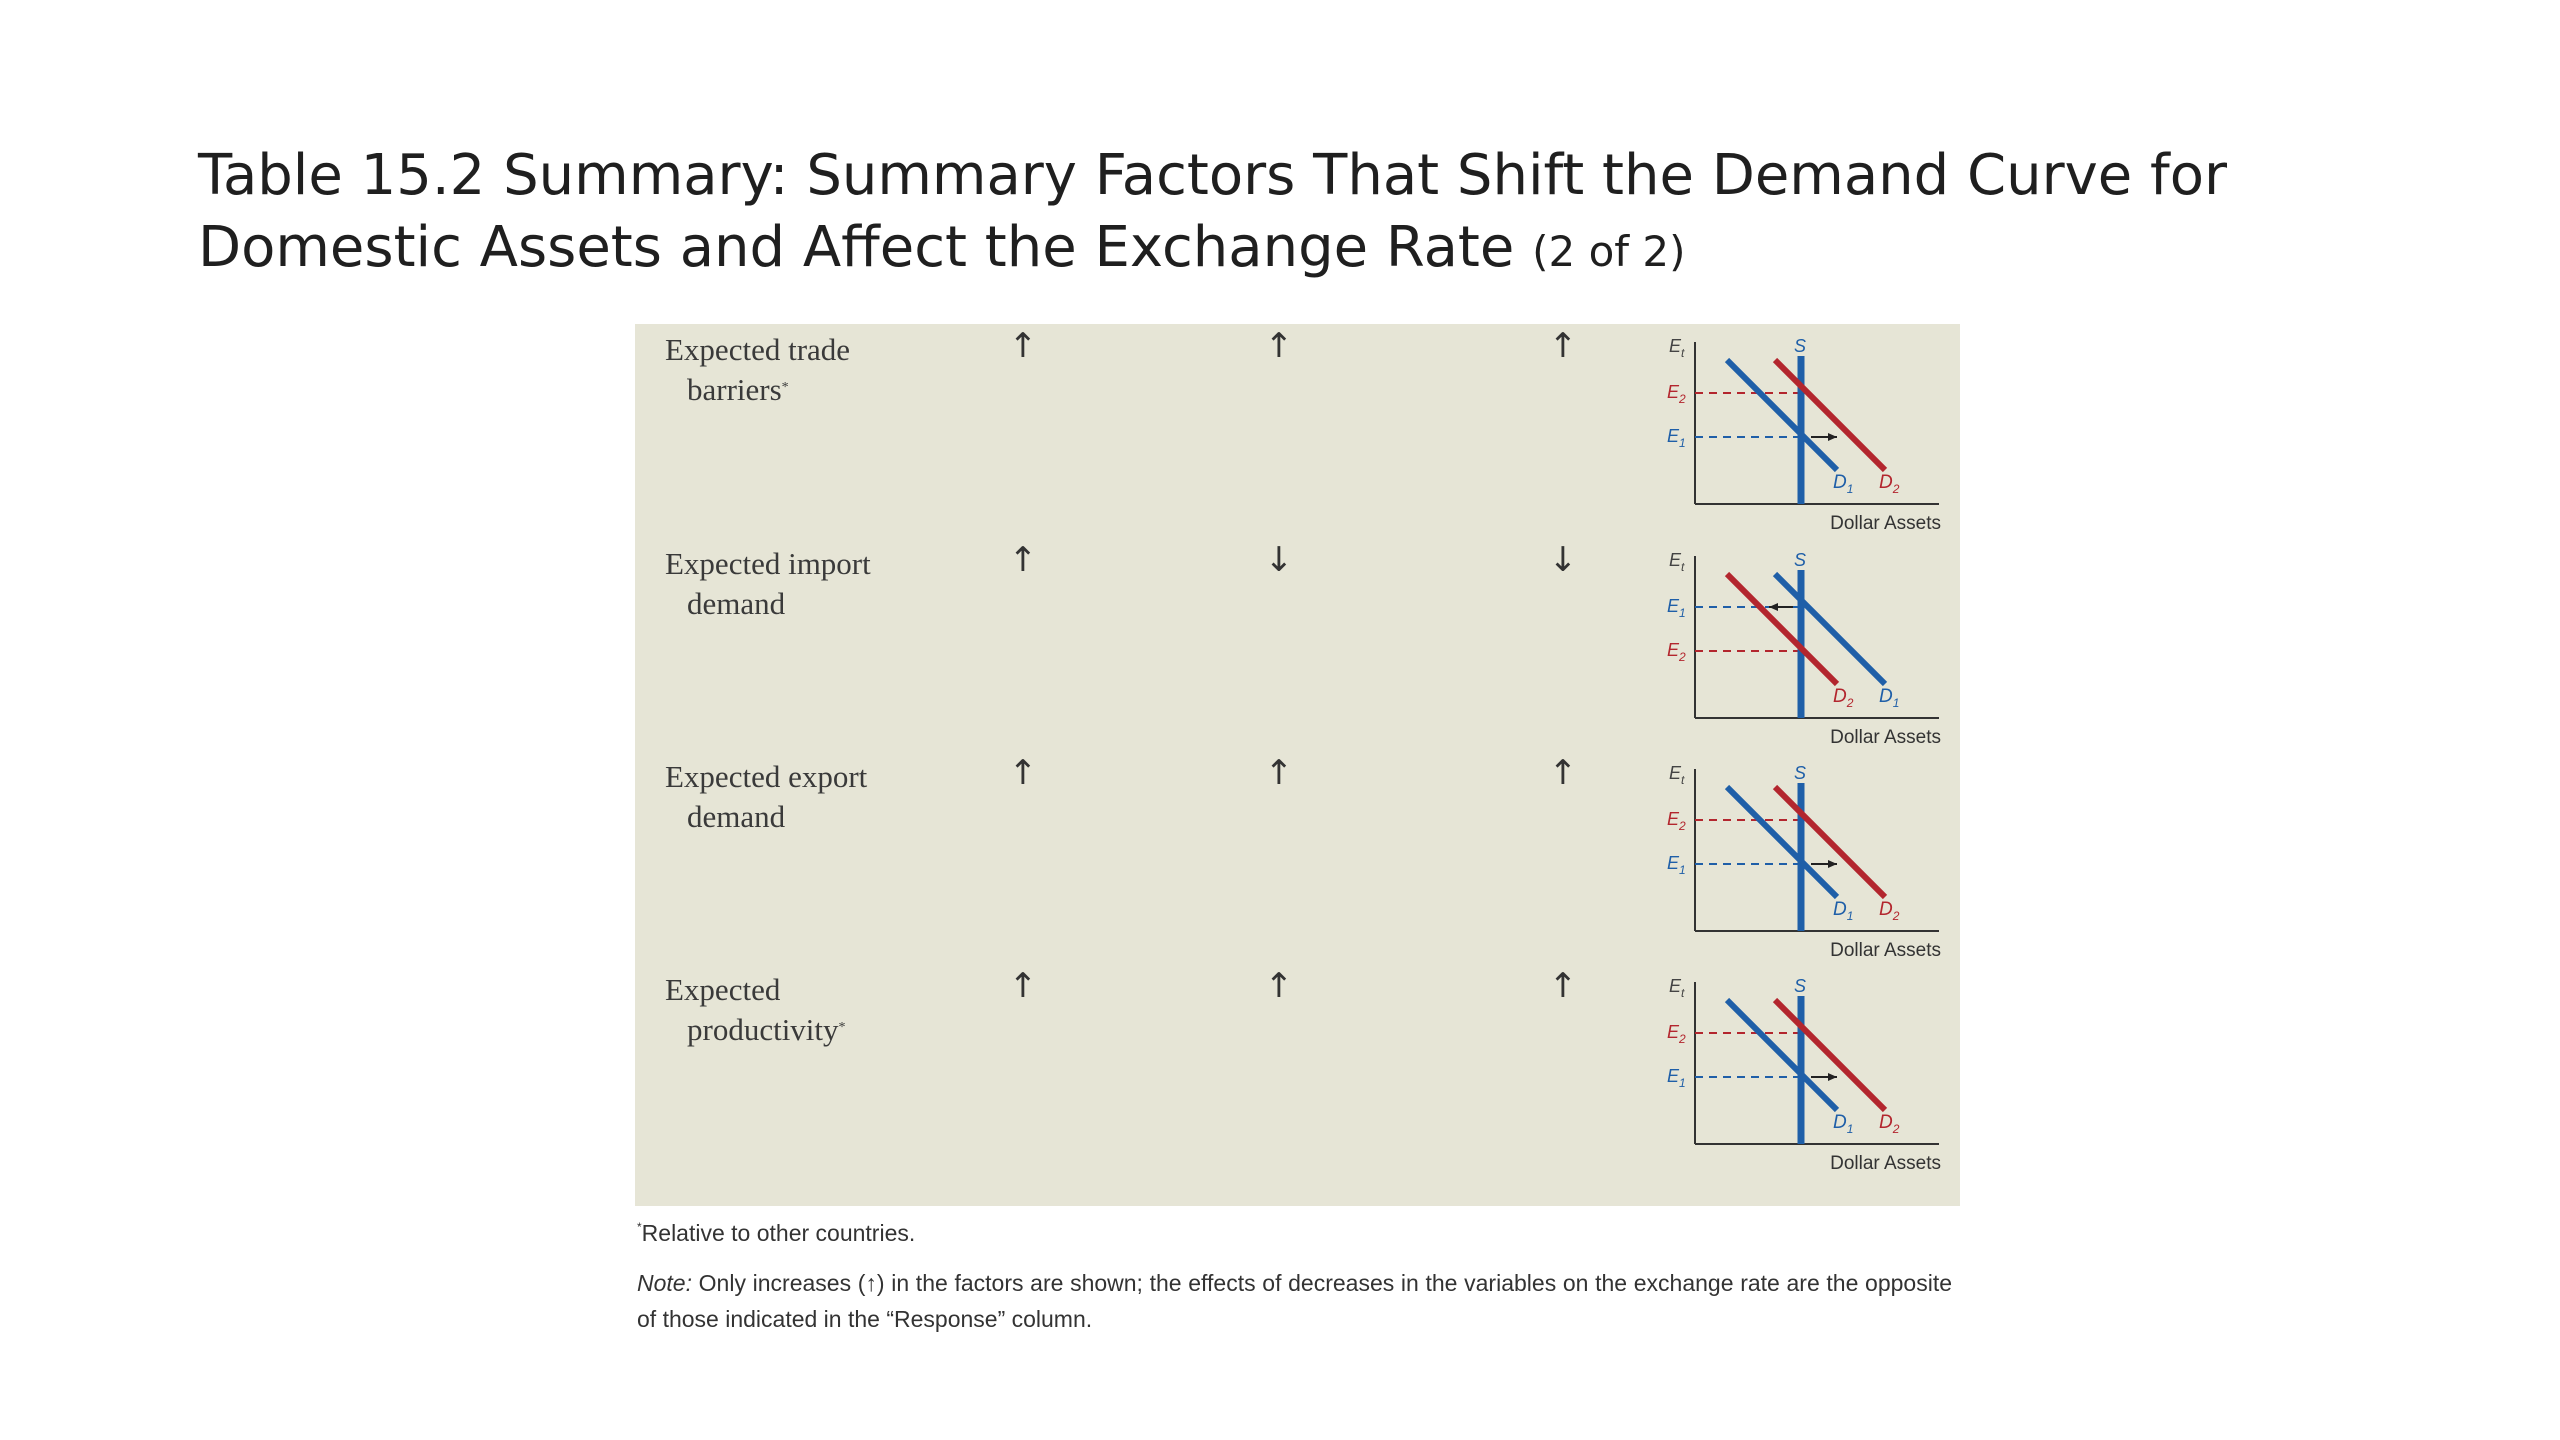 The height and width of the screenshot is (1440, 2560). I want to click on factor-label: Expected import demand, so click(825, 584).